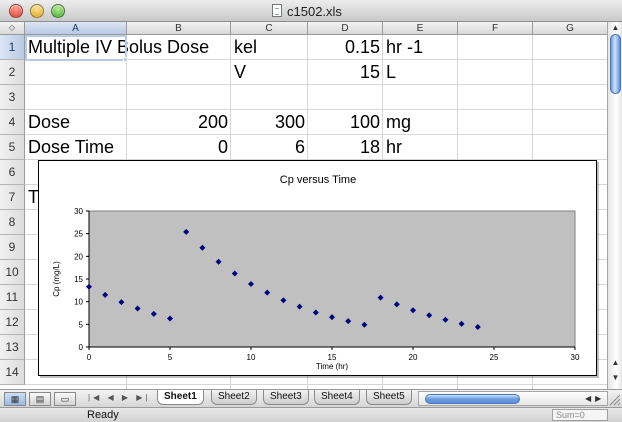  Describe the element at coordinates (286, 397) in the screenshot. I see `sheet-tab-sheet3: Sheet3` at that location.